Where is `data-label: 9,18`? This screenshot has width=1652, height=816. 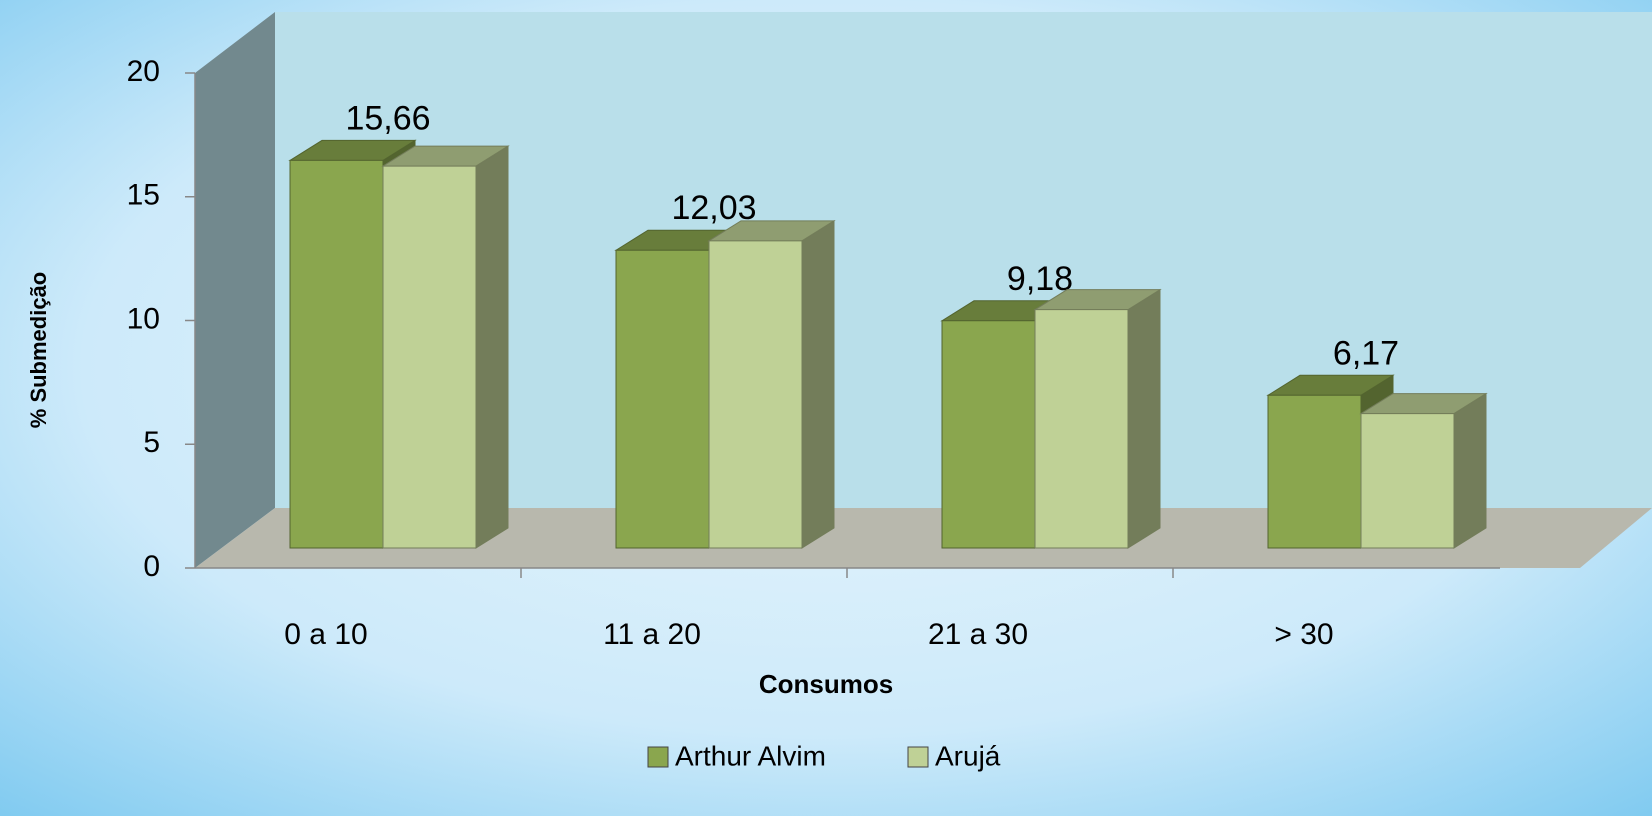 data-label: 9,18 is located at coordinates (1040, 279).